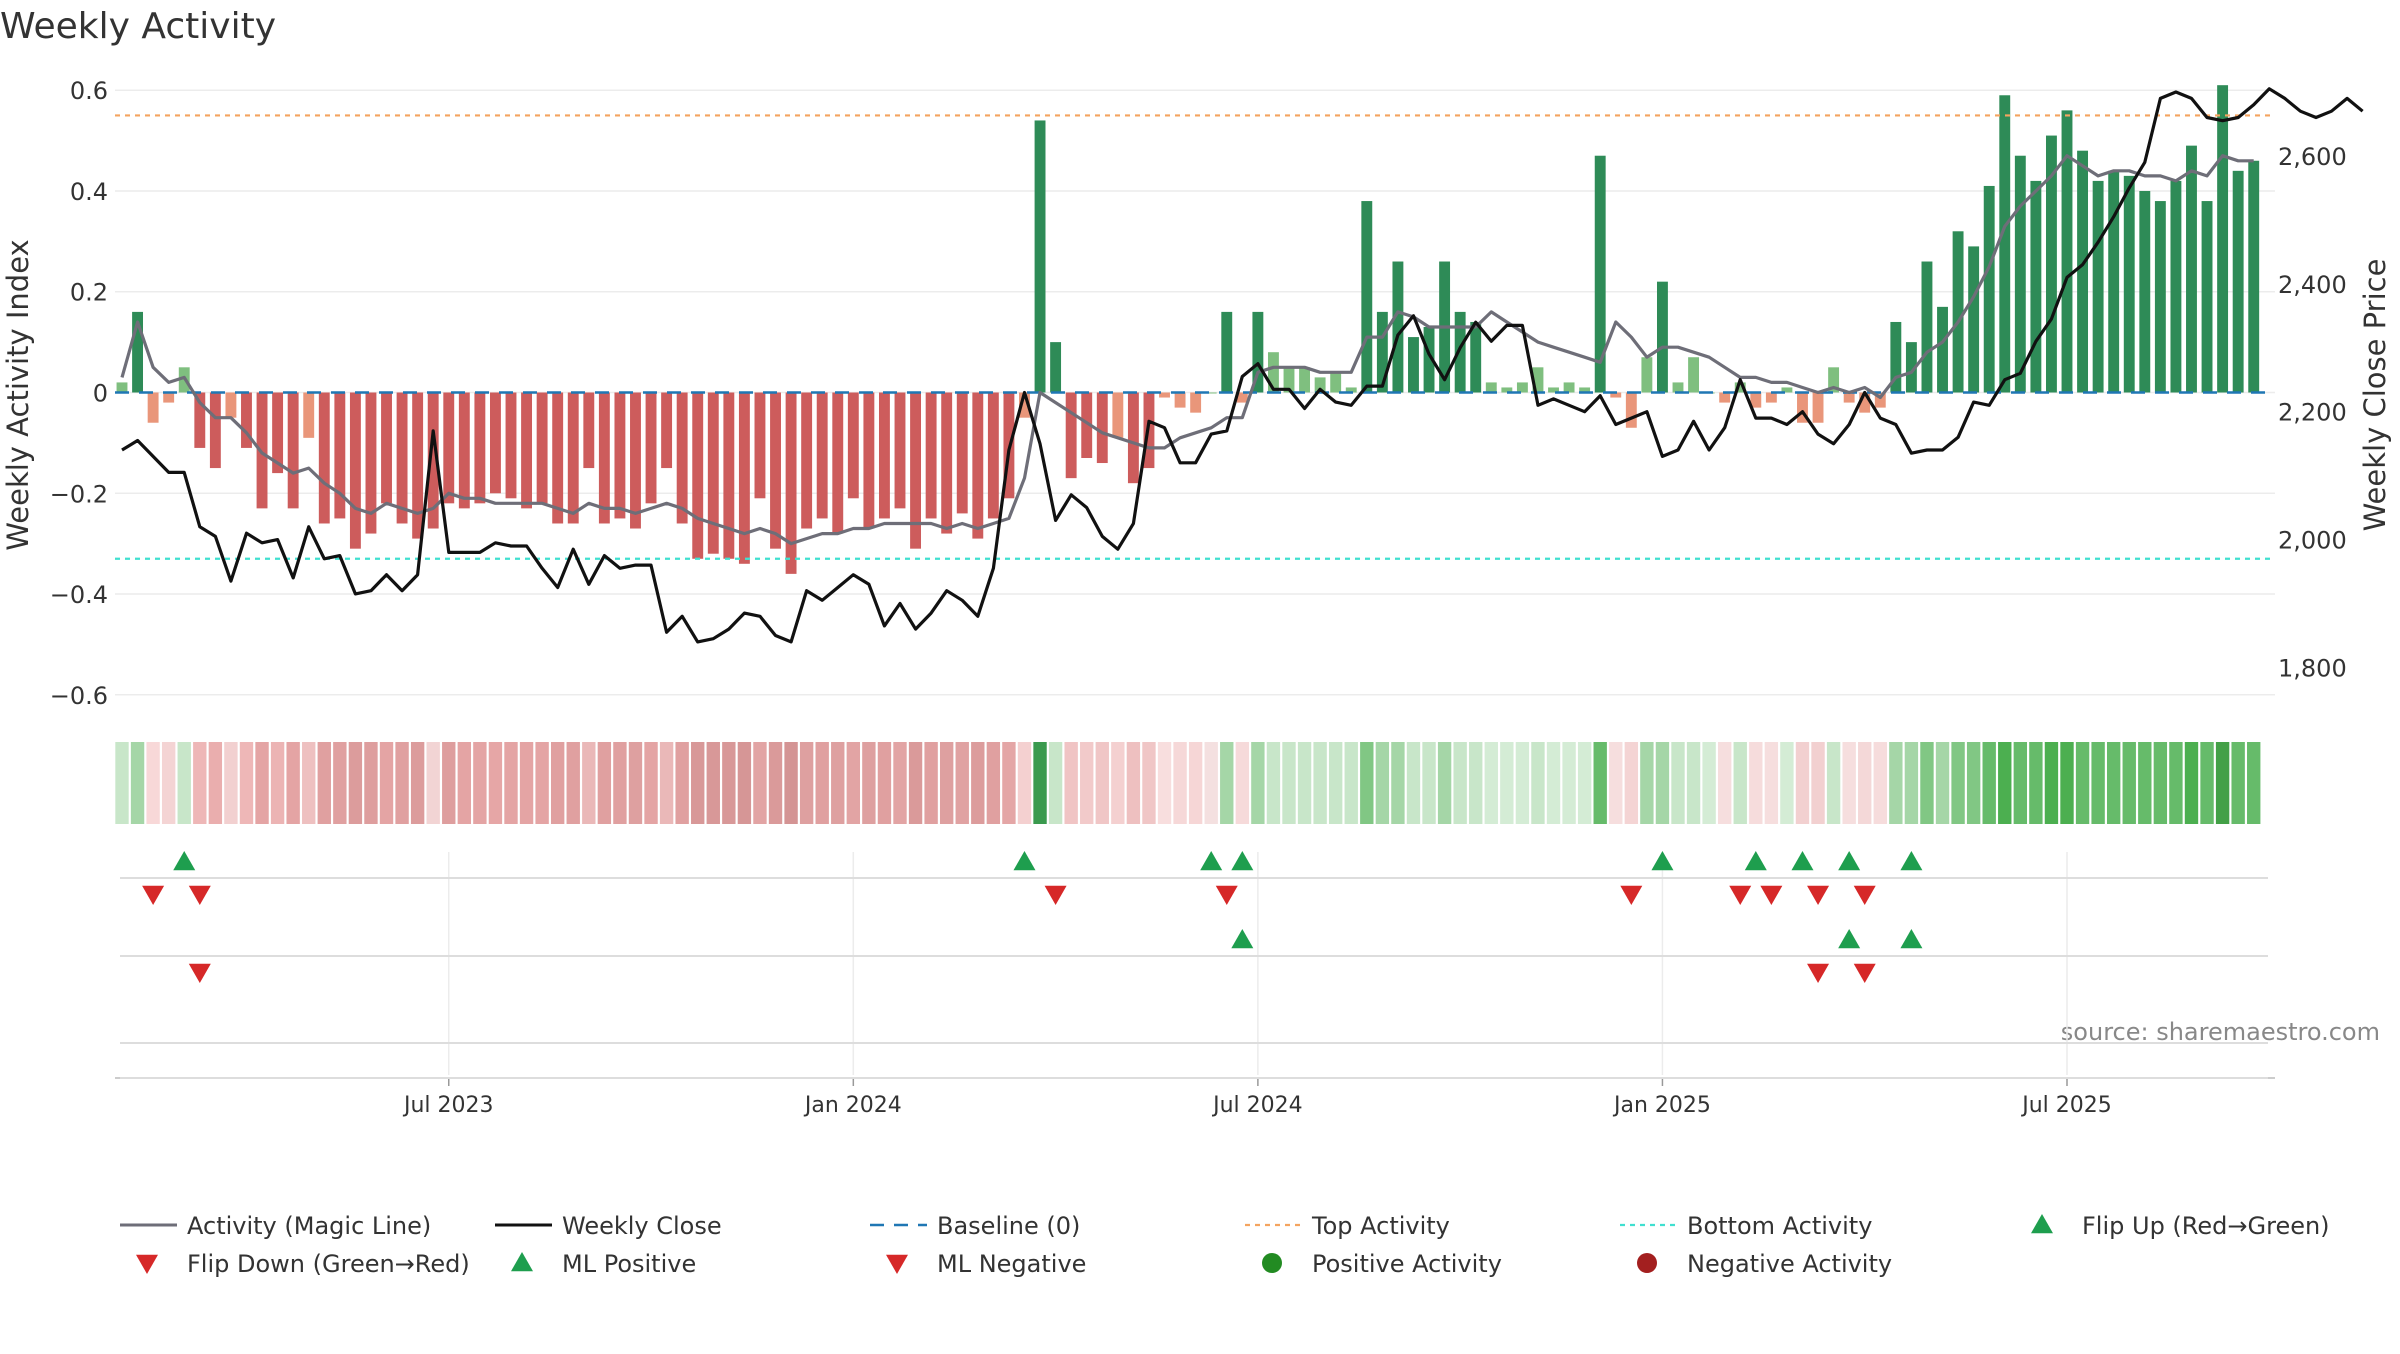 Image resolution: width=2400 pixels, height=1354 pixels. Describe the element at coordinates (1380, 1226) in the screenshot. I see `legend-label: Top Activity` at that location.